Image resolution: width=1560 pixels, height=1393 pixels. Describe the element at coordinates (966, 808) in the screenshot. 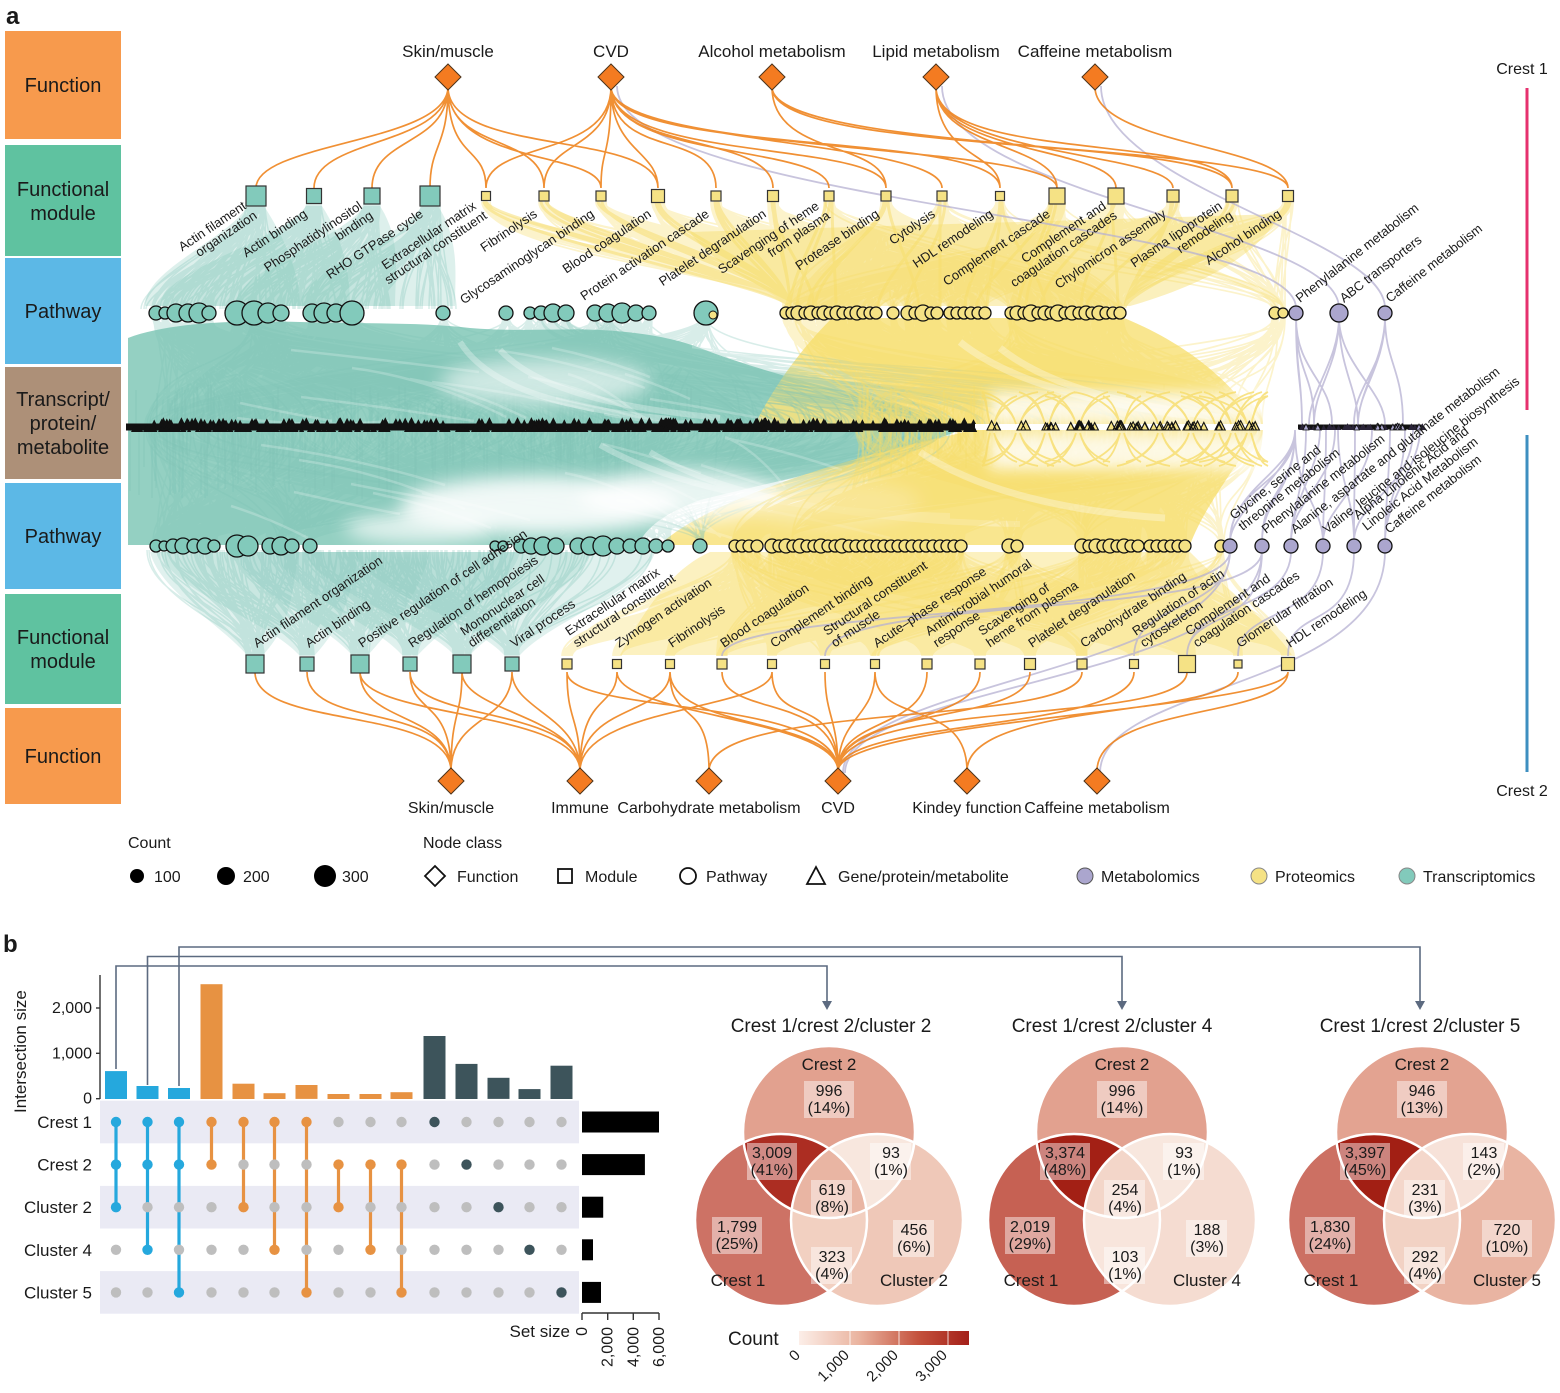

I see `svg-text: Kindey function` at that location.